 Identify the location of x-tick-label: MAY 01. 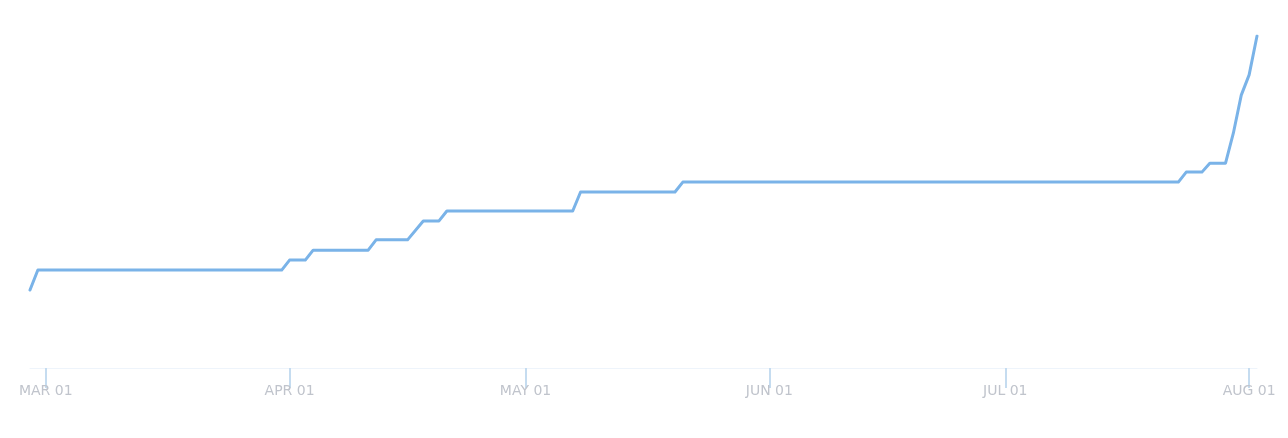
(525, 390).